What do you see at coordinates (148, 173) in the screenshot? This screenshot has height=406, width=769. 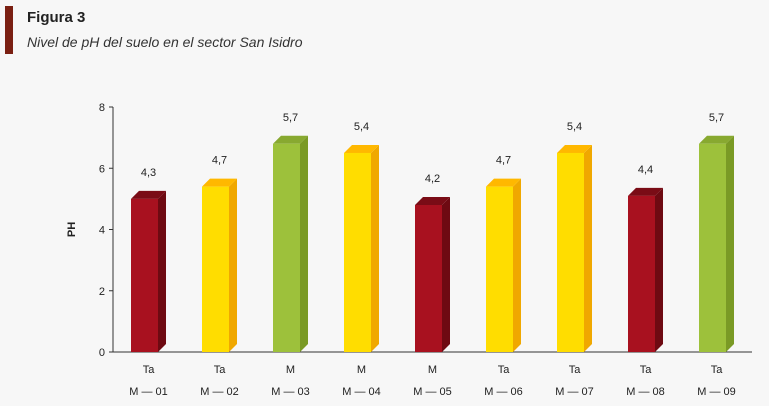 I see `data-label: 4,3` at bounding box center [148, 173].